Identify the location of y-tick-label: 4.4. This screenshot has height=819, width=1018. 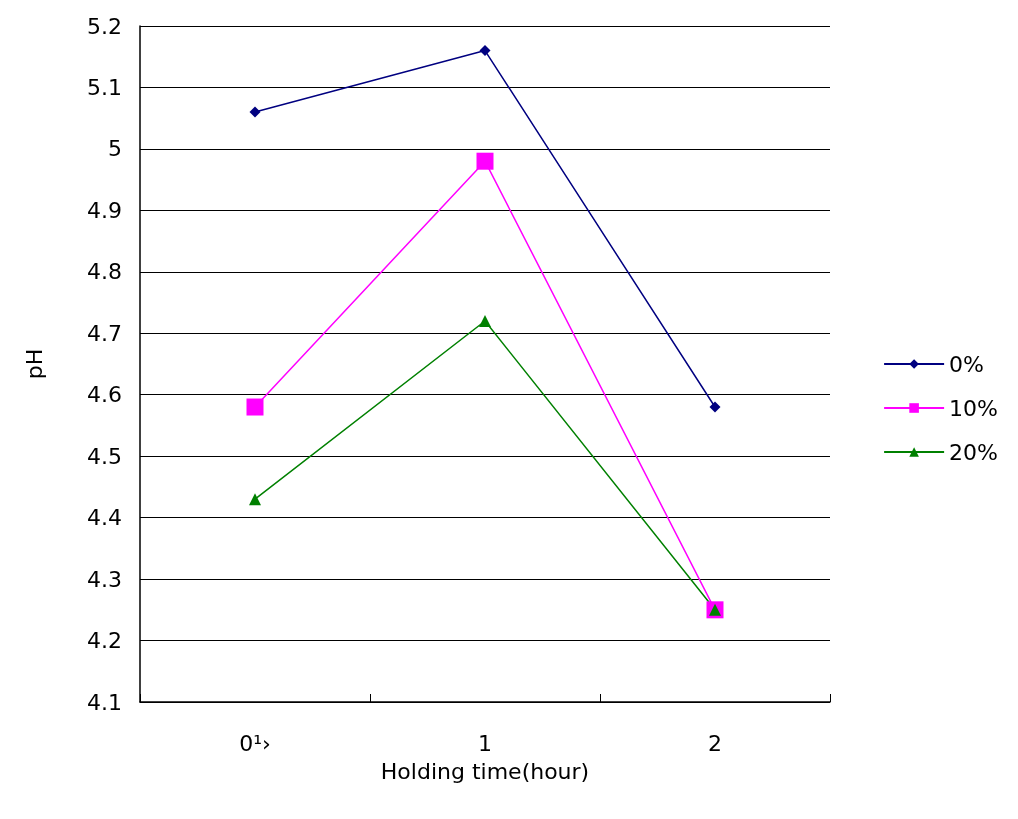
(104, 518).